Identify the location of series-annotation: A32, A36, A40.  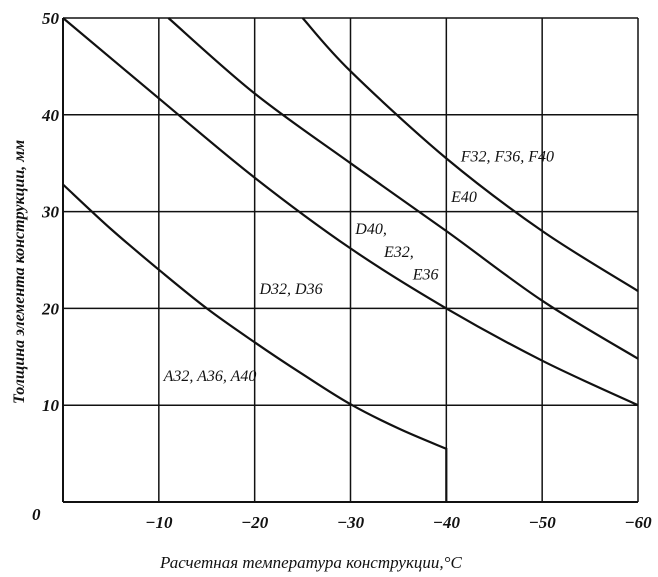
(210, 376).